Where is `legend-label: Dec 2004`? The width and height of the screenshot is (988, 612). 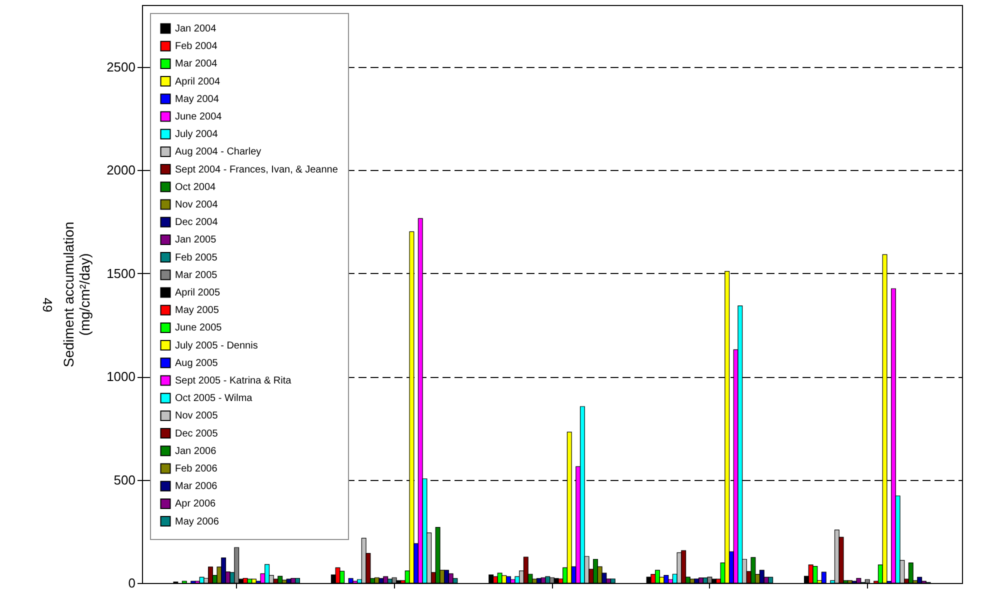
legend-label: Dec 2004 is located at coordinates (196, 222).